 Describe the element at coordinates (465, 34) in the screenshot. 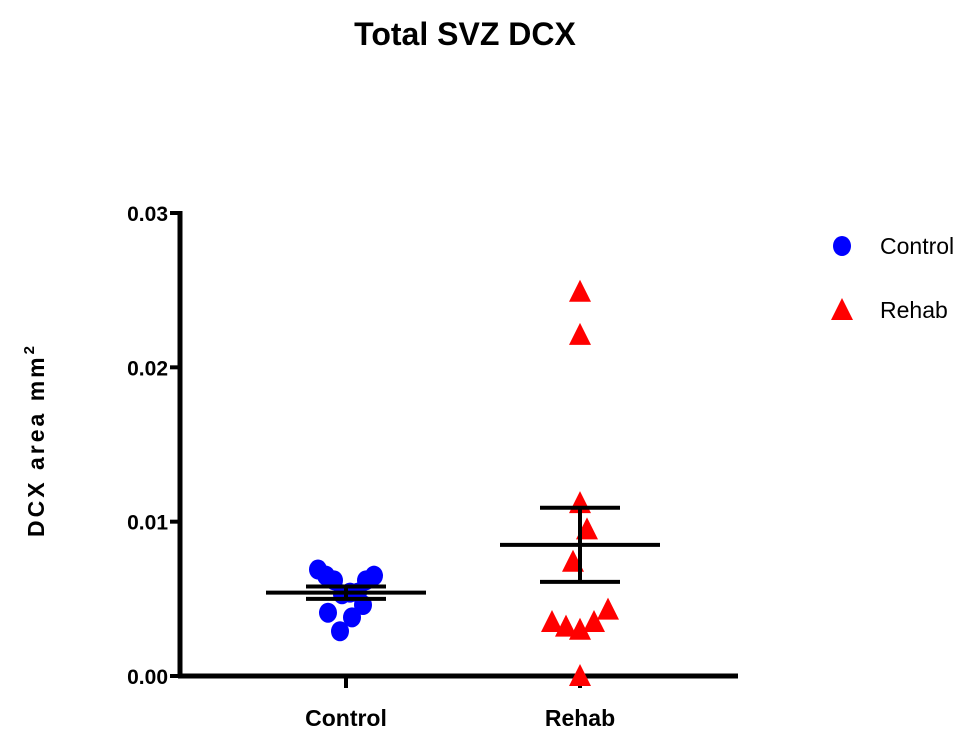

I see `chart-title: Total SVZ DCX` at that location.